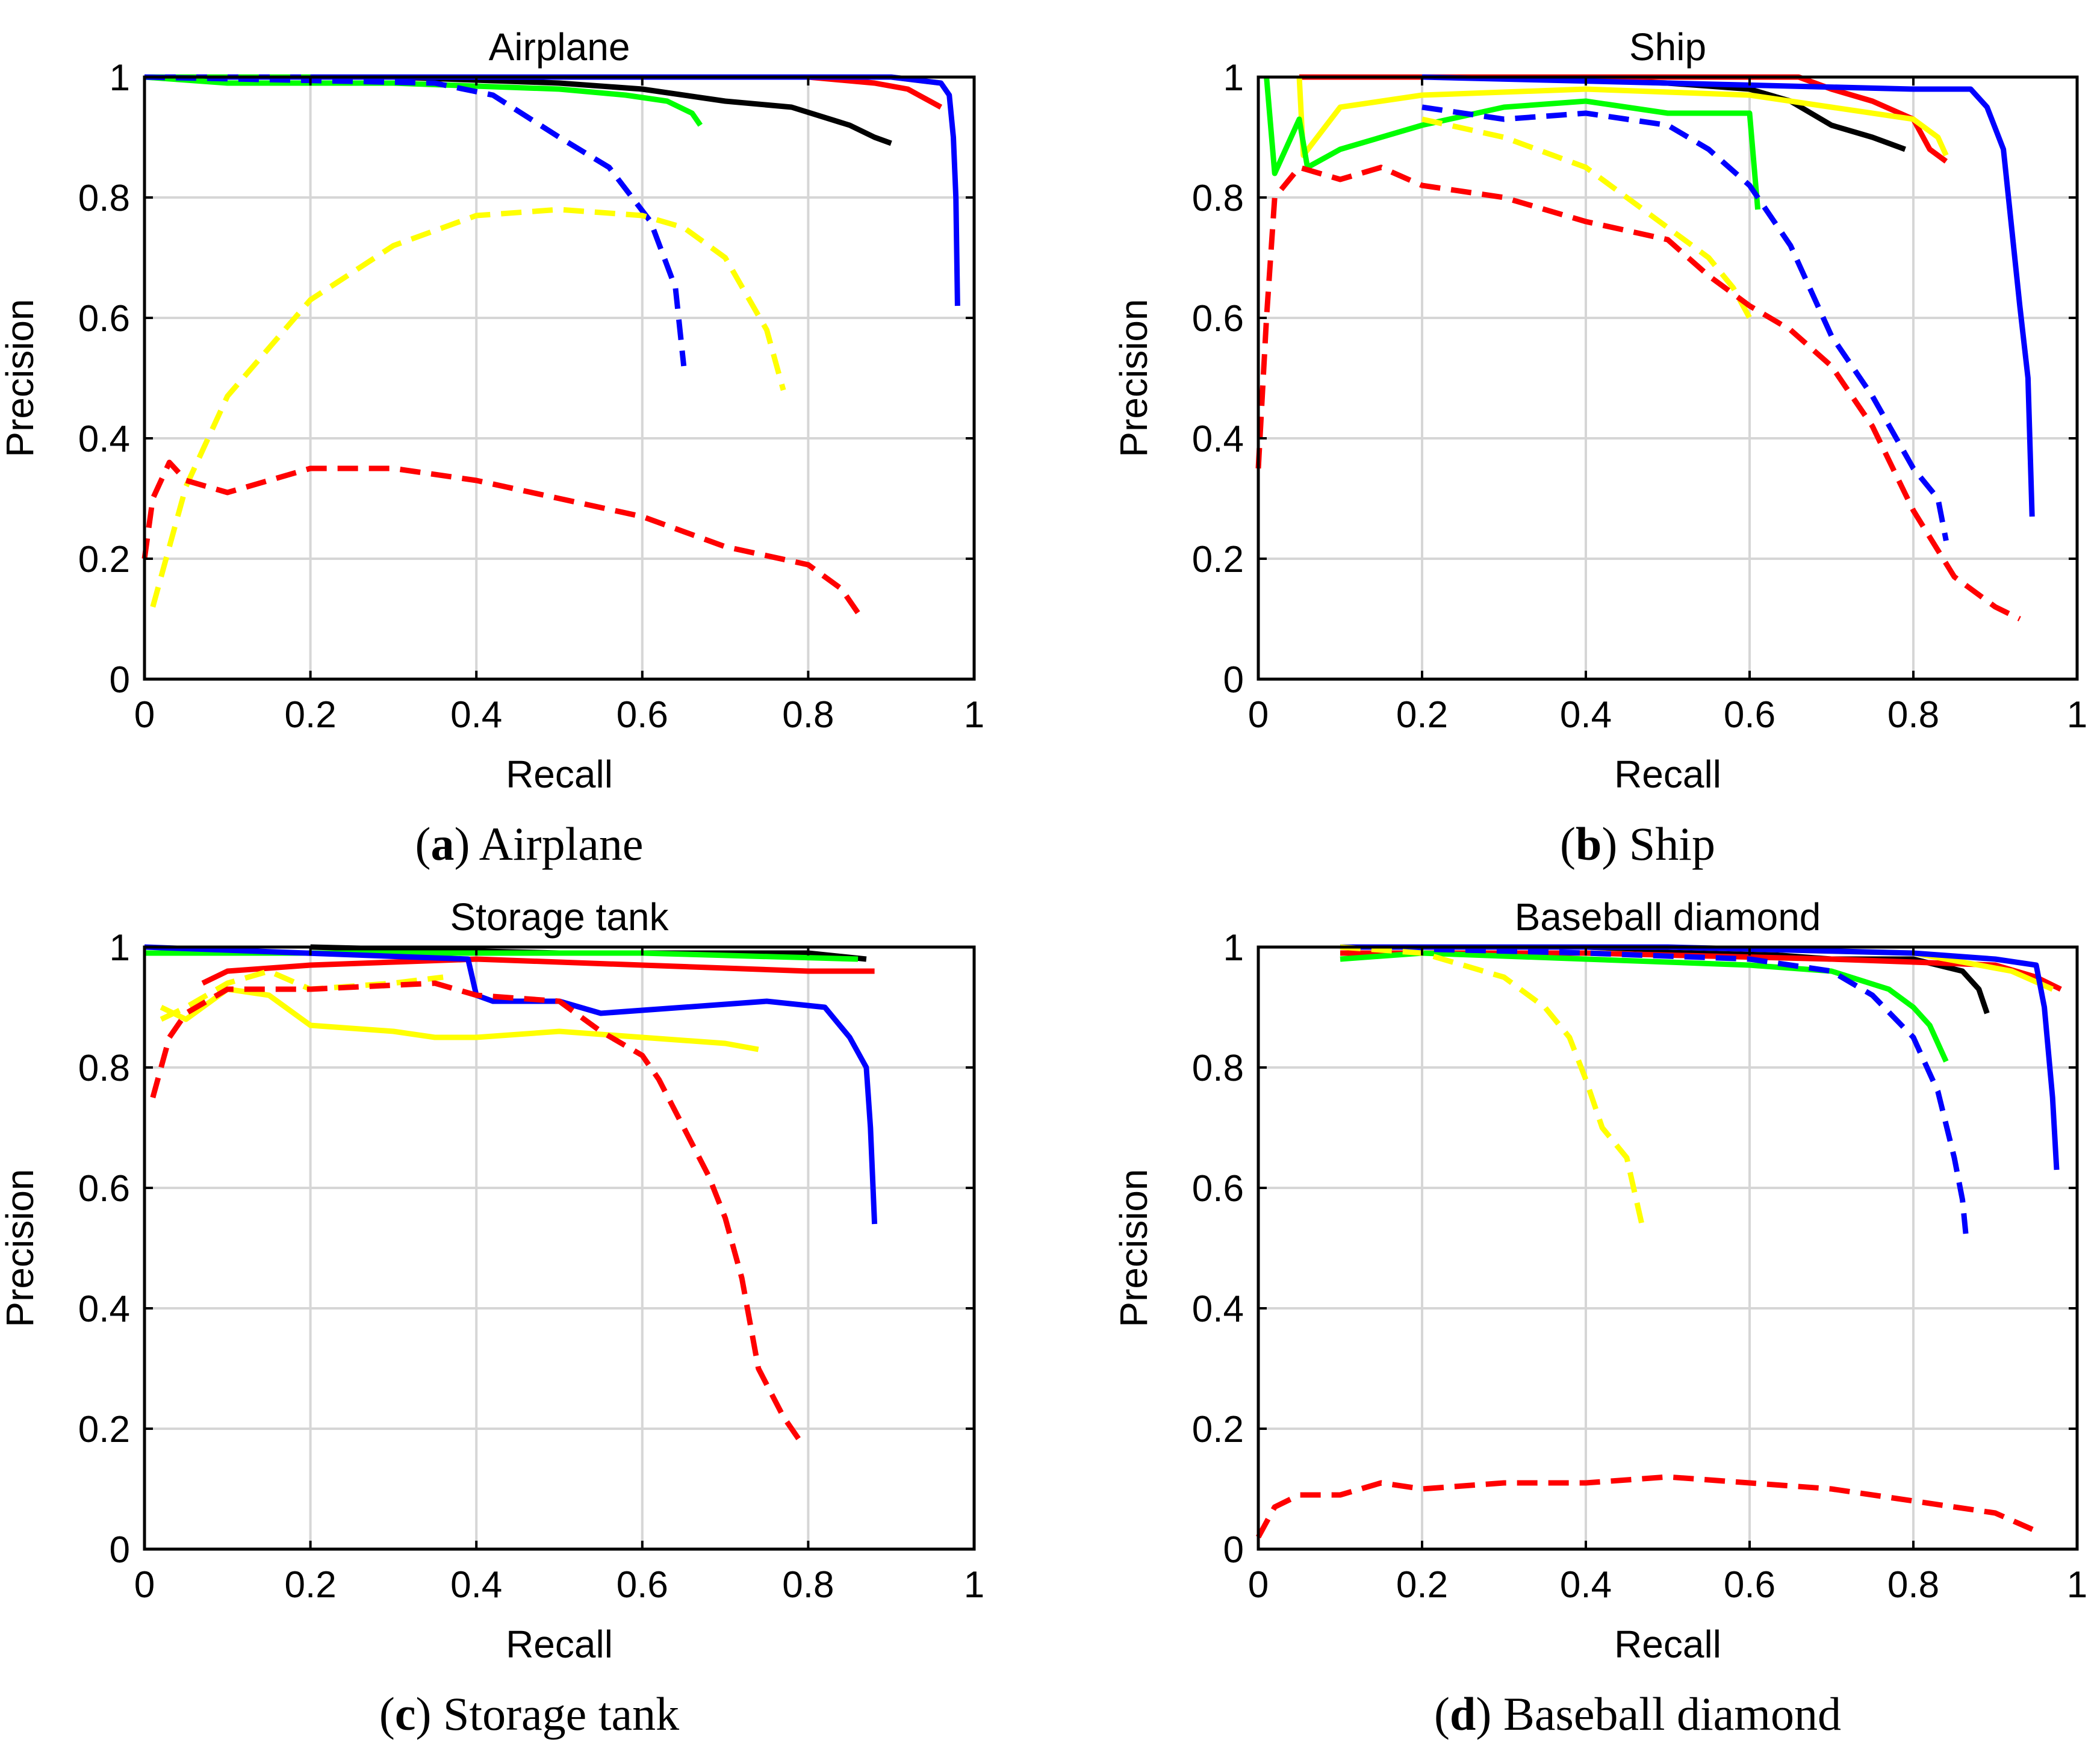 This screenshot has width=2100, height=1743. What do you see at coordinates (561, 1714) in the screenshot?
I see `caption-text: Storage tank` at bounding box center [561, 1714].